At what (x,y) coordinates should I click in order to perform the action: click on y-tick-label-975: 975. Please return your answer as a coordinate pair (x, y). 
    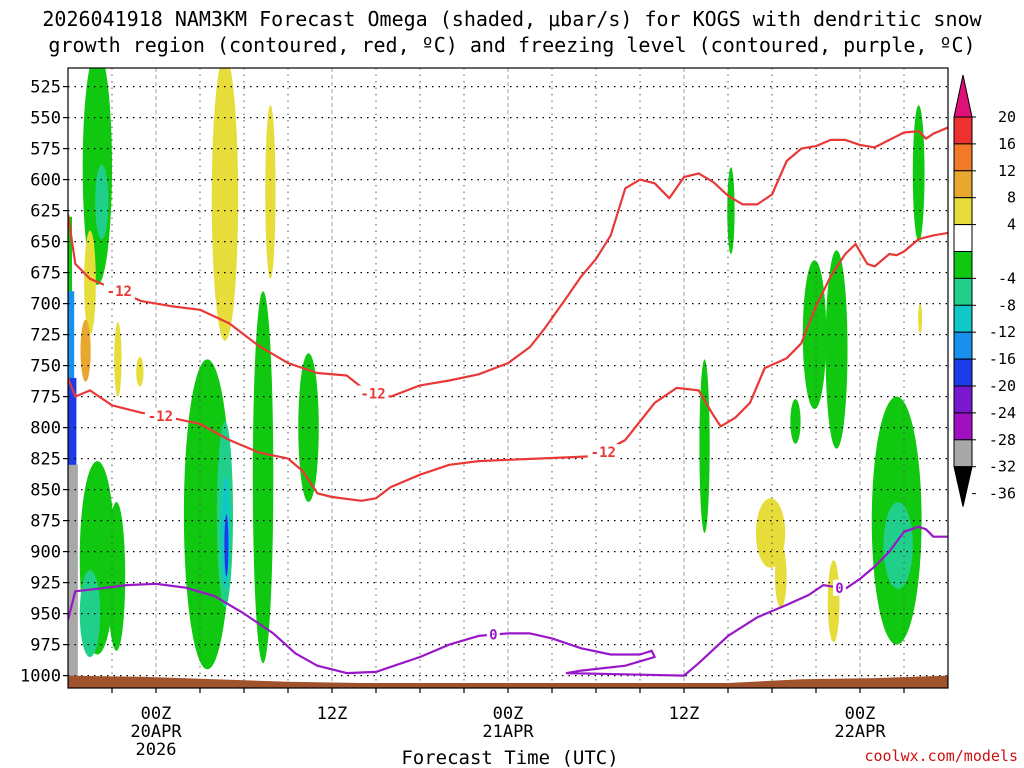
    Looking at the image, I should click on (45, 646).